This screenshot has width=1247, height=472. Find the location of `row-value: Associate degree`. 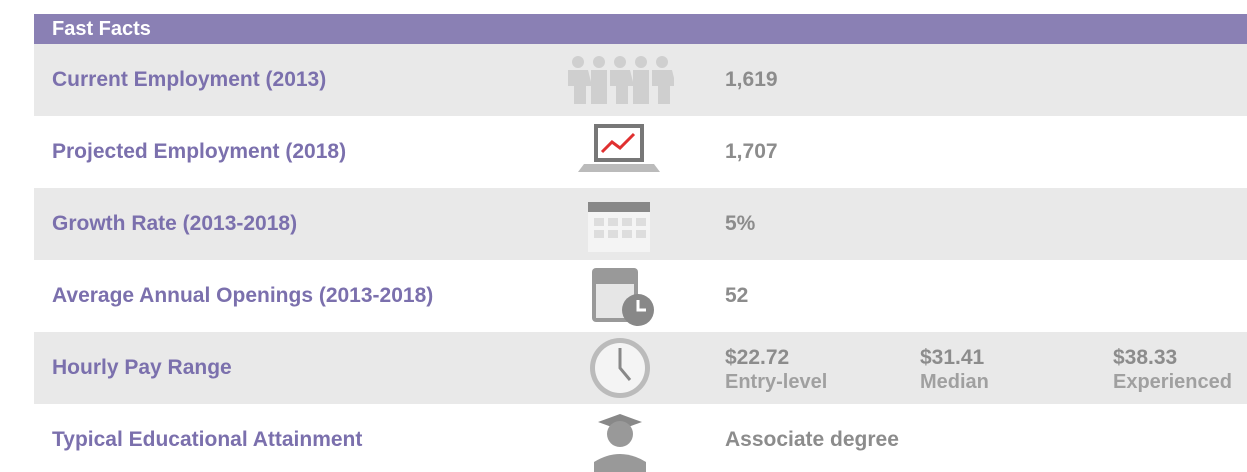

row-value: Associate degree is located at coordinates (812, 439).